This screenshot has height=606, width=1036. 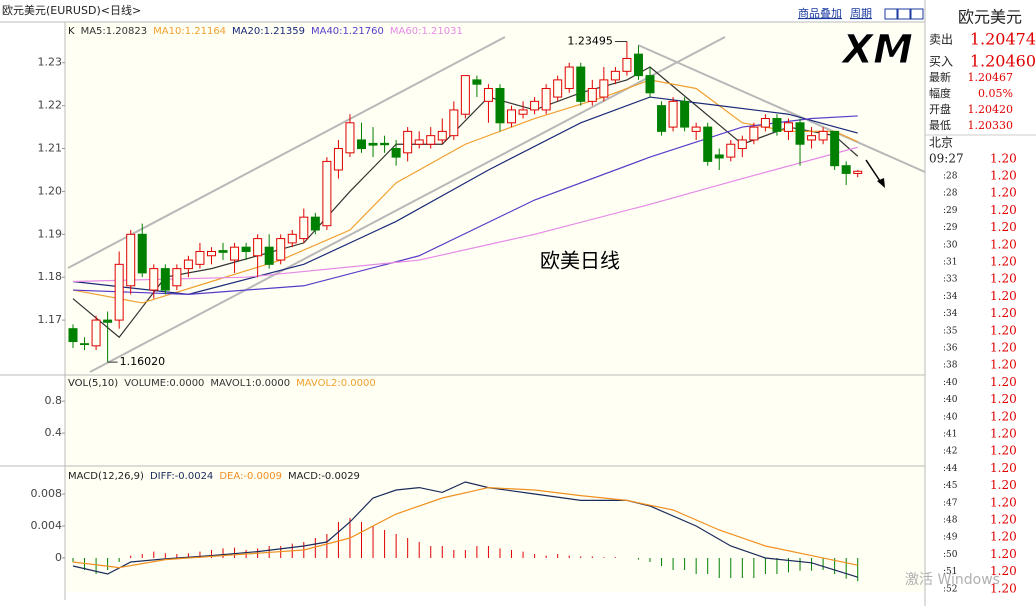 I want to click on legend-entry: K, so click(x=71, y=31).